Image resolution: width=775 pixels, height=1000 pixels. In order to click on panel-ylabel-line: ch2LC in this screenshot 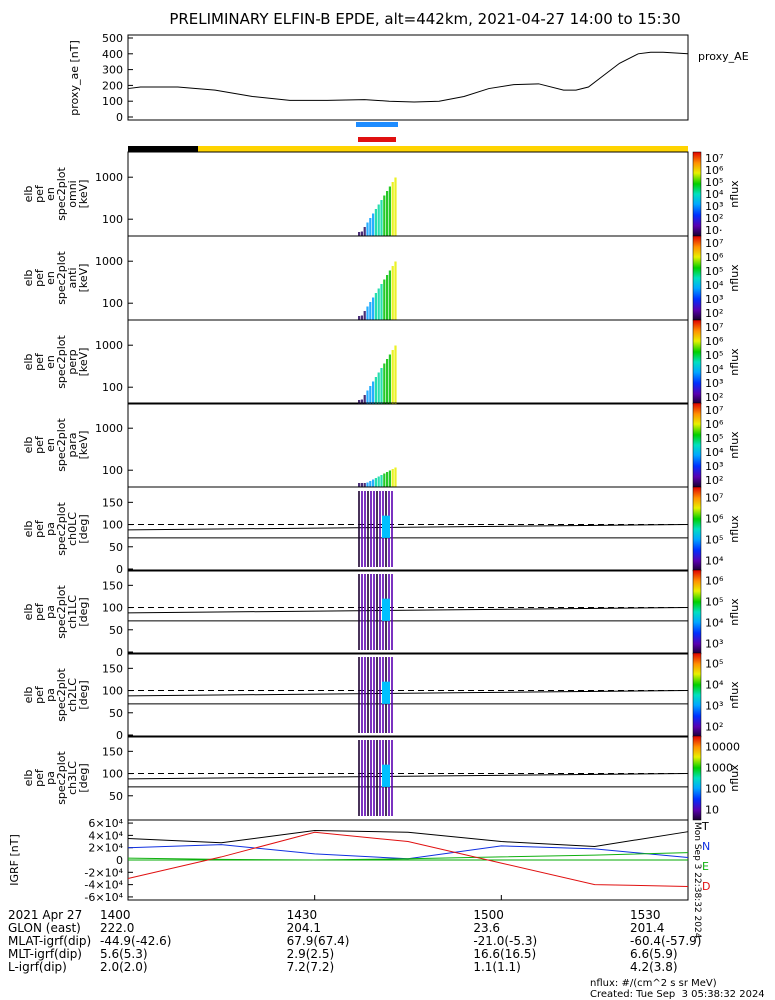, I will do `click(72, 695)`.